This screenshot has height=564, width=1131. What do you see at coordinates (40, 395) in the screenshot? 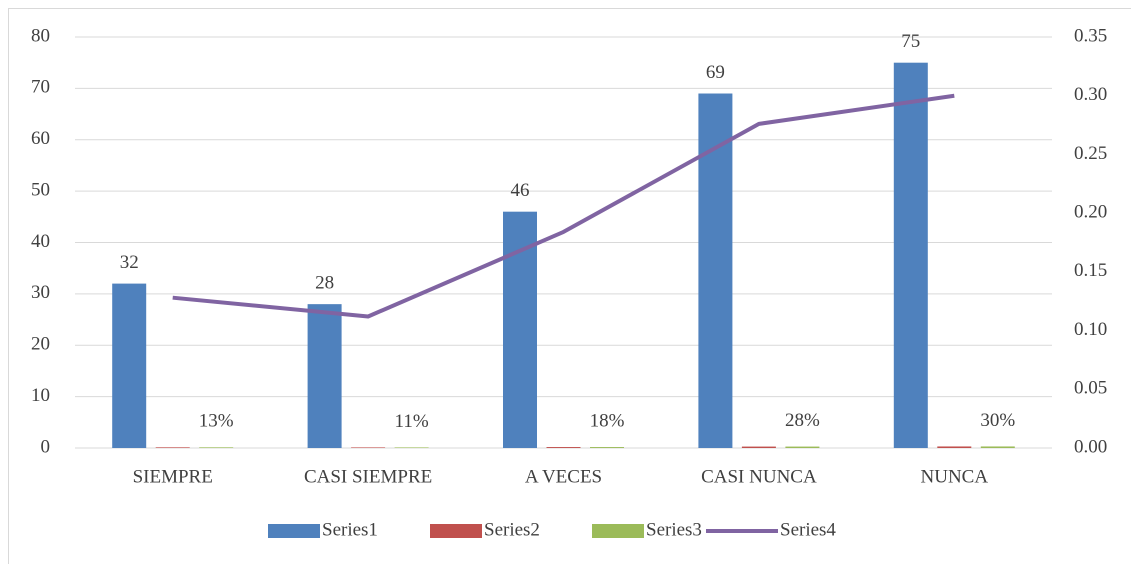
I see `y-tick-label: 10` at bounding box center [40, 395].